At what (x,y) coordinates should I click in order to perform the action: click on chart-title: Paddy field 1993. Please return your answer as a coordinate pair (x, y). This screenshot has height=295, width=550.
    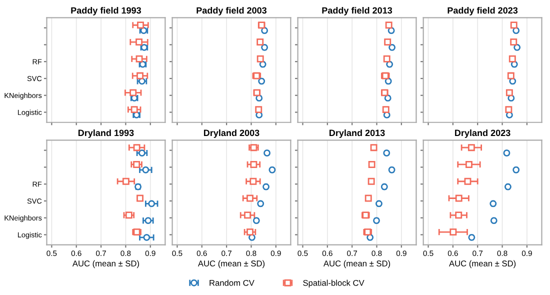
    Looking at the image, I should click on (106, 11).